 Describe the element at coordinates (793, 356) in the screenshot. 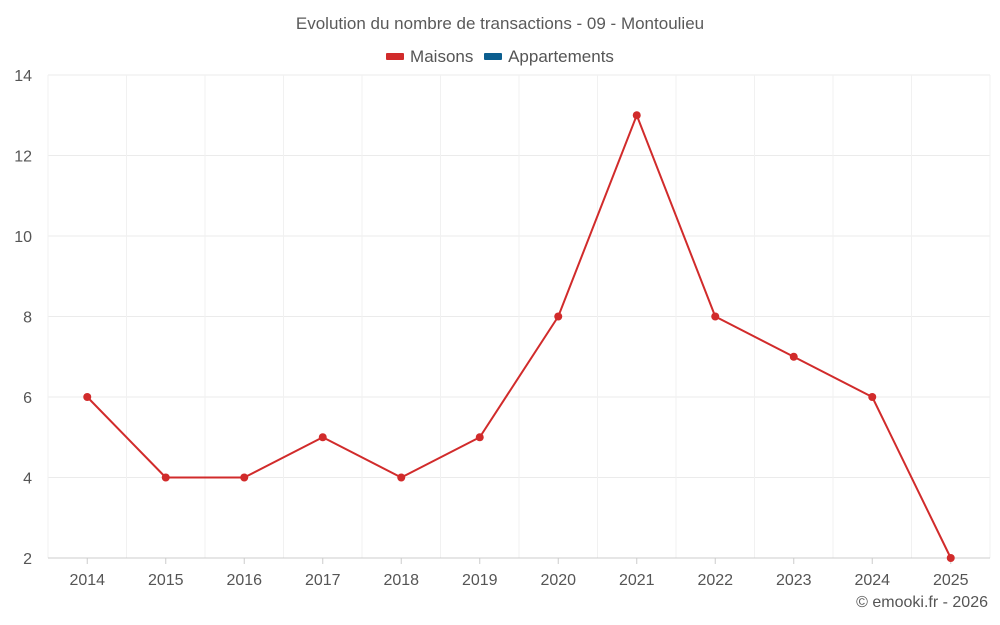

I see `data-point-maisons-2023` at that location.